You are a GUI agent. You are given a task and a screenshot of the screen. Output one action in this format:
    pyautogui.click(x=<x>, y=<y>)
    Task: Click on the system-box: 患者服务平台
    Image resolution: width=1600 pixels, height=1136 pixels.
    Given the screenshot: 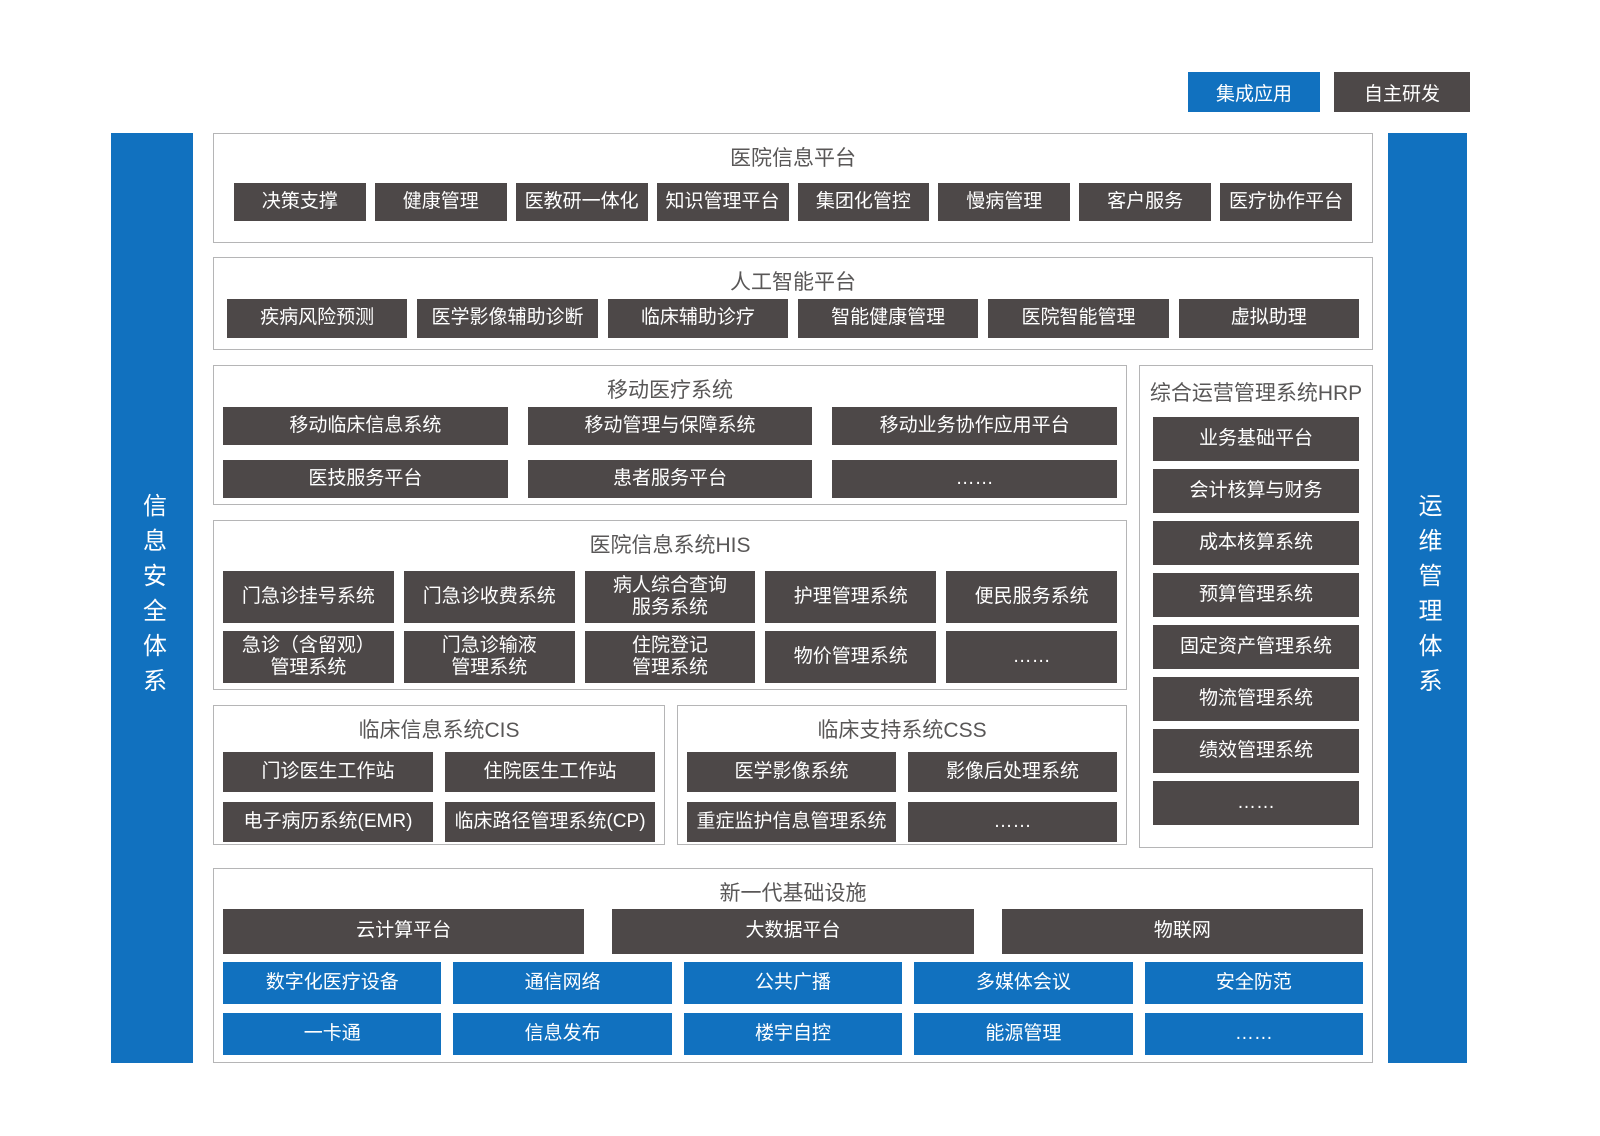 What is the action you would take?
    pyautogui.click(x=670, y=479)
    